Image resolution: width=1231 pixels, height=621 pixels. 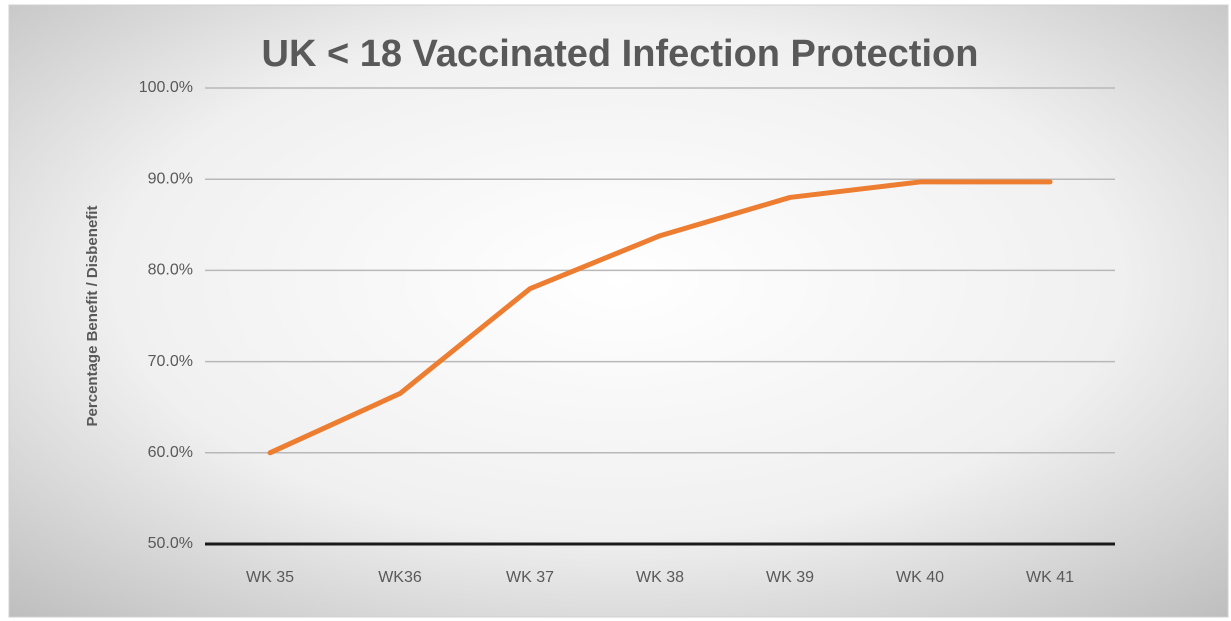 I want to click on y-tick-label: 90.0%, so click(x=170, y=178).